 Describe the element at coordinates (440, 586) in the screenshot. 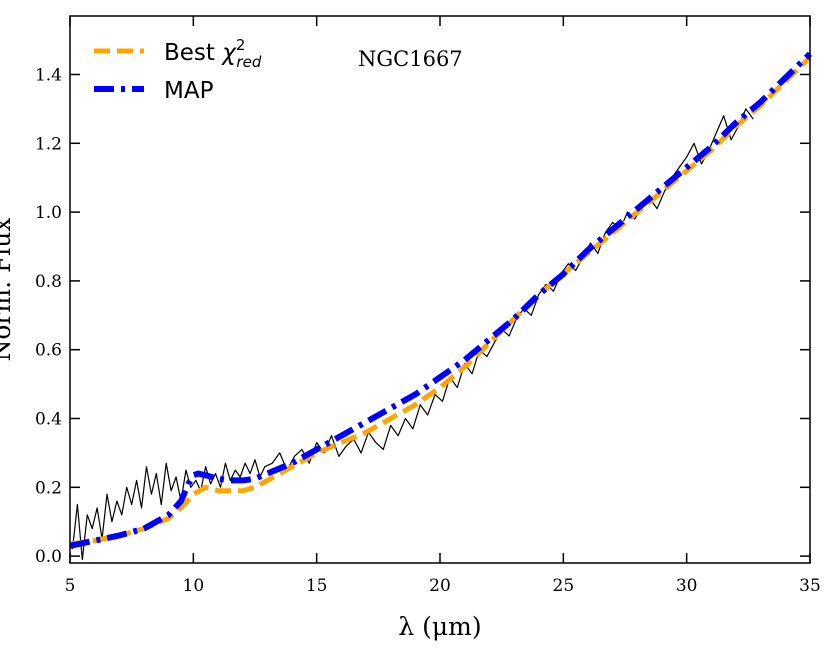

I see `x-tick-label: 20` at that location.